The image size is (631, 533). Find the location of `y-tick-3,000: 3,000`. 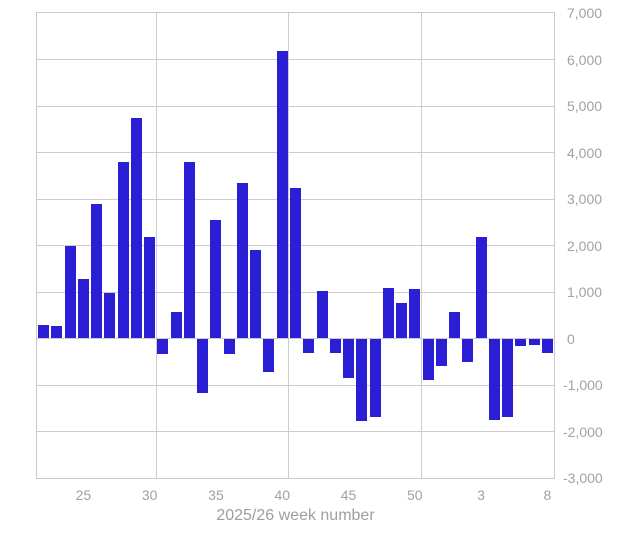

y-tick-3,000: 3,000 is located at coordinates (585, 199).